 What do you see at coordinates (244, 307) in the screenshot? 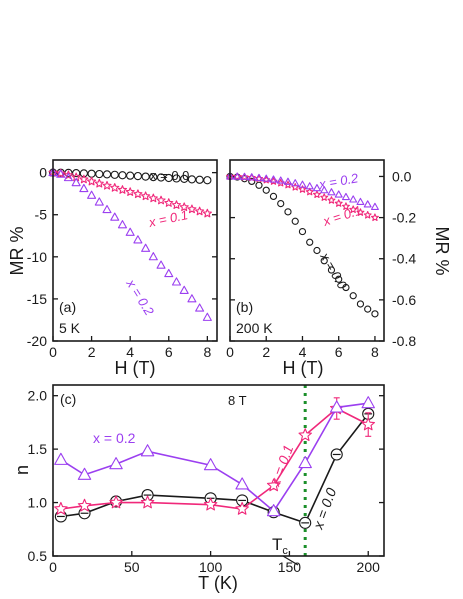
I see `panel-b-label: (b)` at bounding box center [244, 307].